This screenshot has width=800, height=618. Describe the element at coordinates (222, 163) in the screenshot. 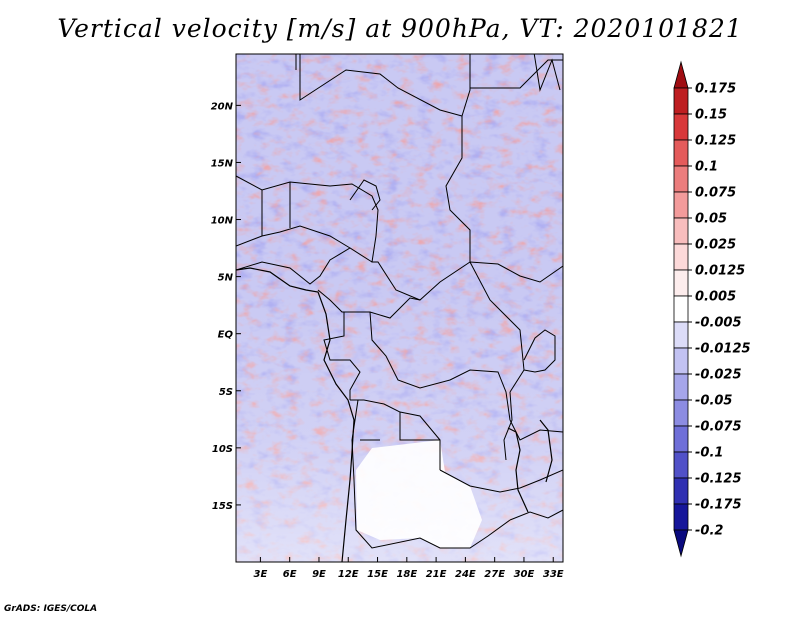

I see `lat-tick-label: 15N` at that location.